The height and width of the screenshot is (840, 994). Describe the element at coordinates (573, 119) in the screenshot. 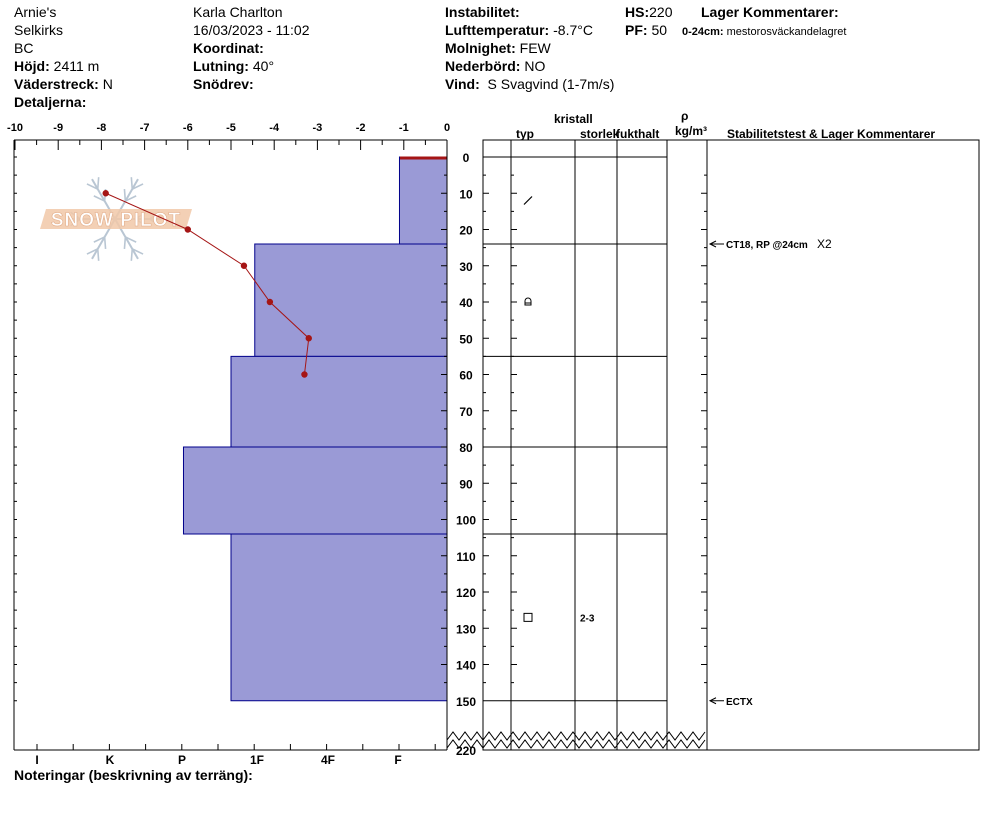

I see `crystal-header: kristall` at that location.